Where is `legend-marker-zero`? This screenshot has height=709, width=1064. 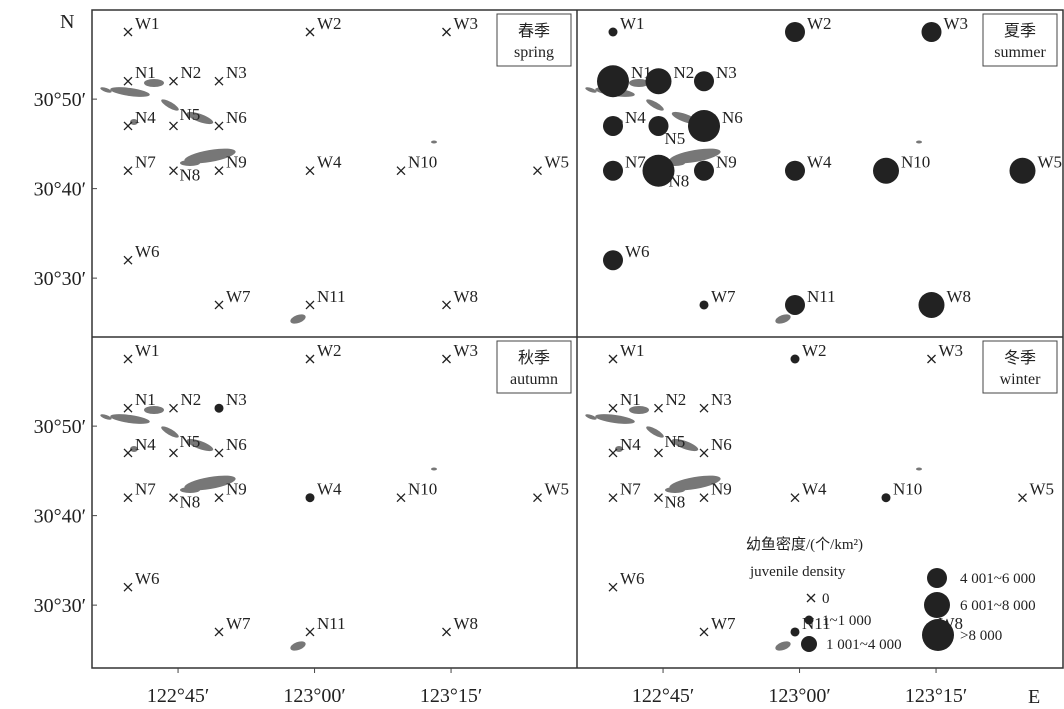 legend-marker-zero is located at coordinates (811, 598).